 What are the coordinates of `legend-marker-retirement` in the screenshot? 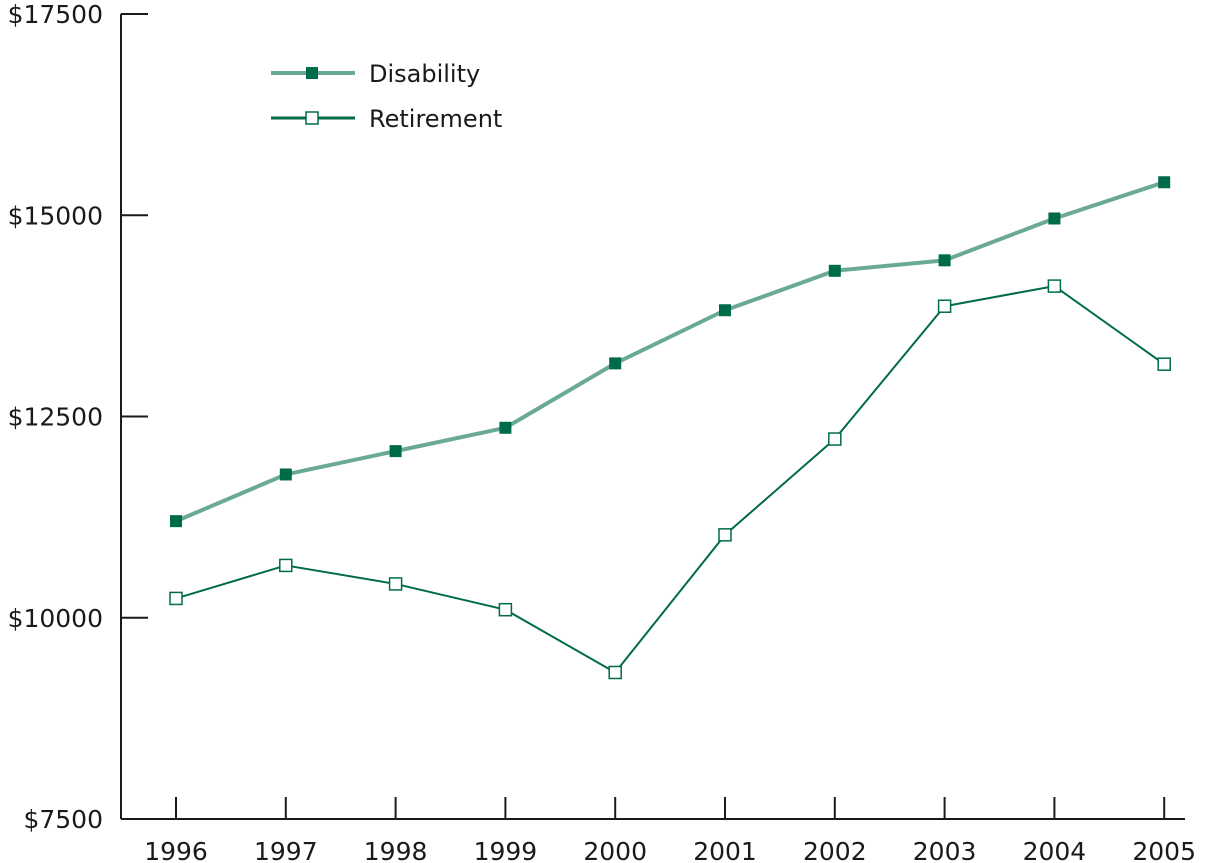 It's located at (312, 118).